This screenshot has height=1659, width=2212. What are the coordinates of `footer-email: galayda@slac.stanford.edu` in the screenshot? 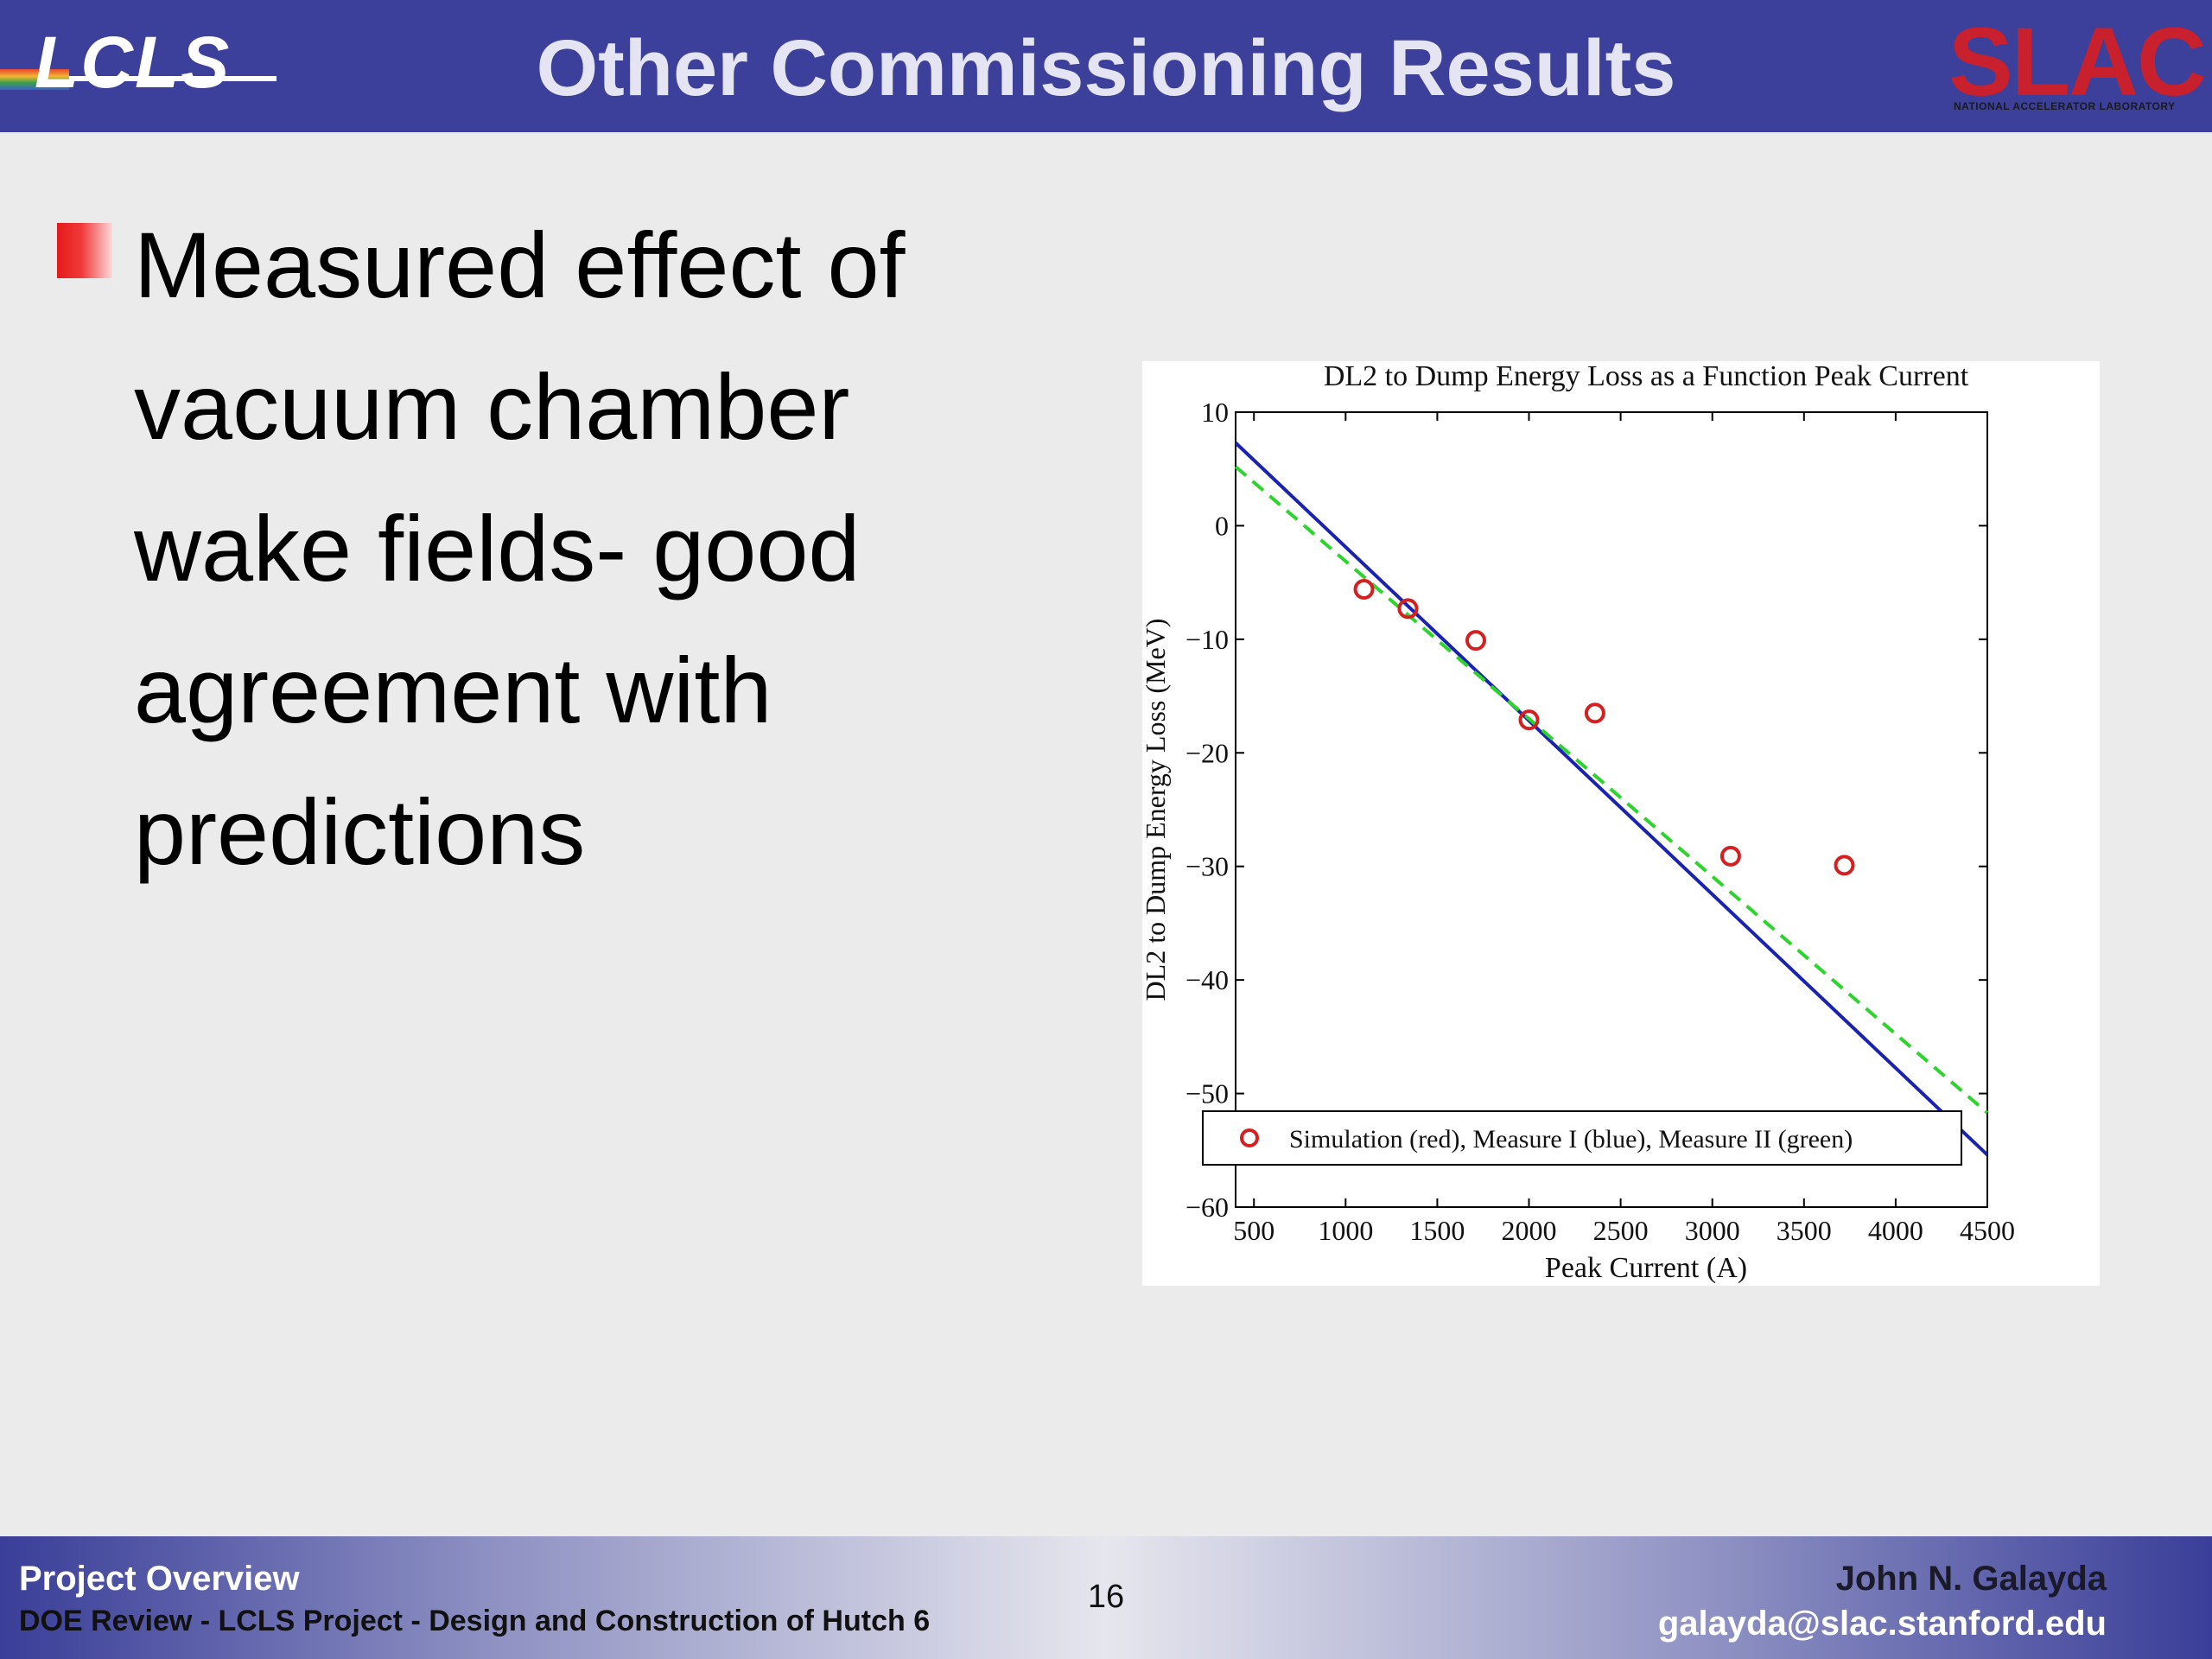 It's located at (1882, 1624).